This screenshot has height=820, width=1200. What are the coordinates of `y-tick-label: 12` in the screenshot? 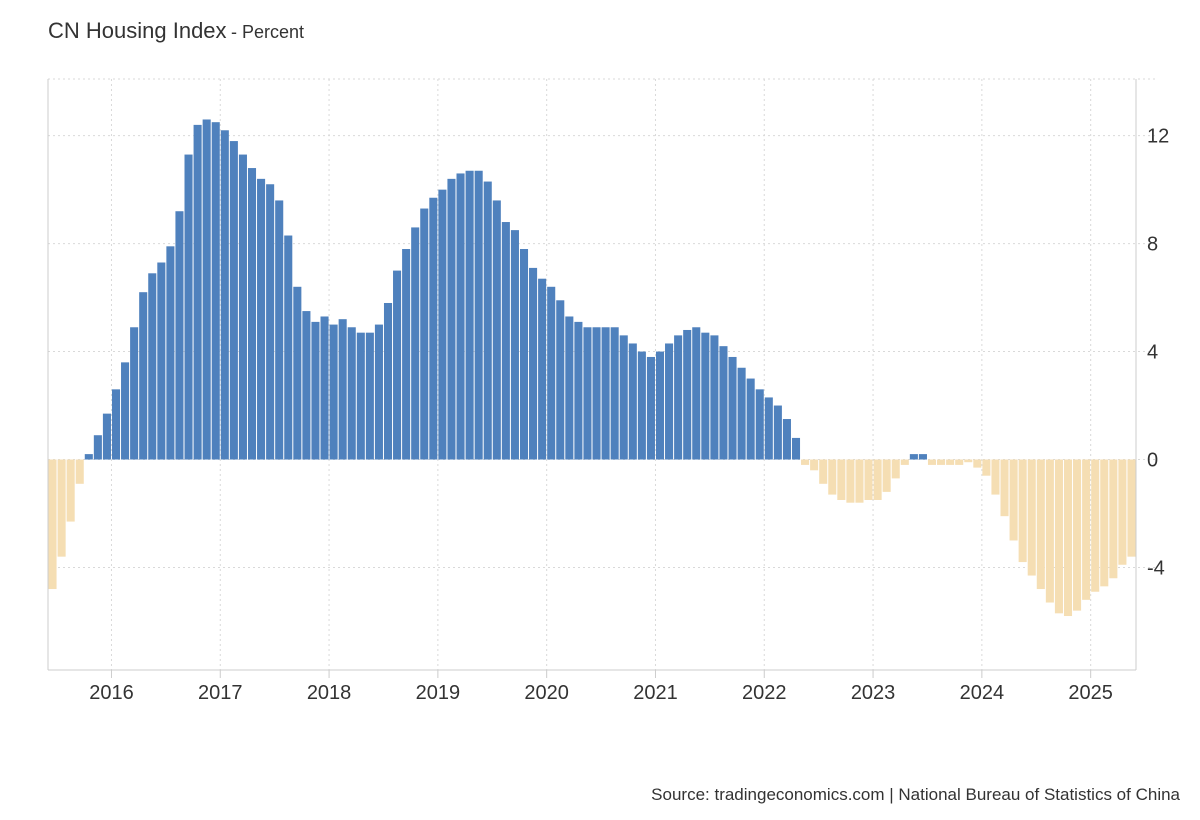 It's located at (1158, 137).